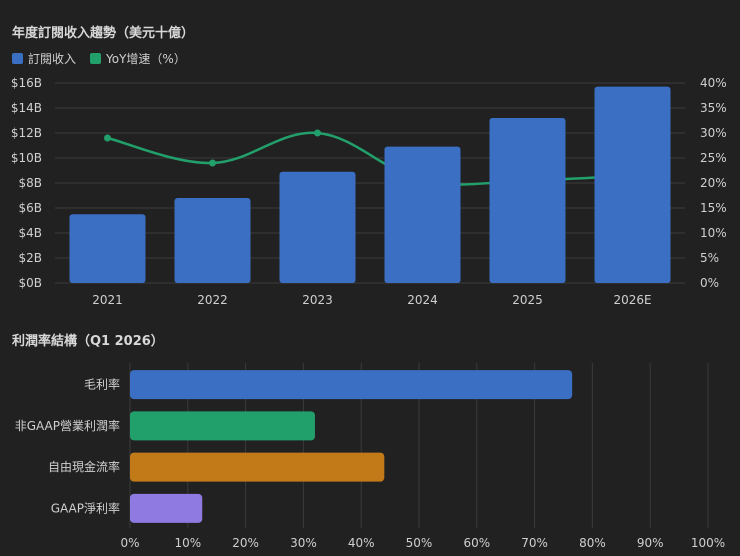 Image resolution: width=740 pixels, height=556 pixels. Describe the element at coordinates (713, 158) in the screenshot. I see `y-right-tick-5: 25%` at that location.